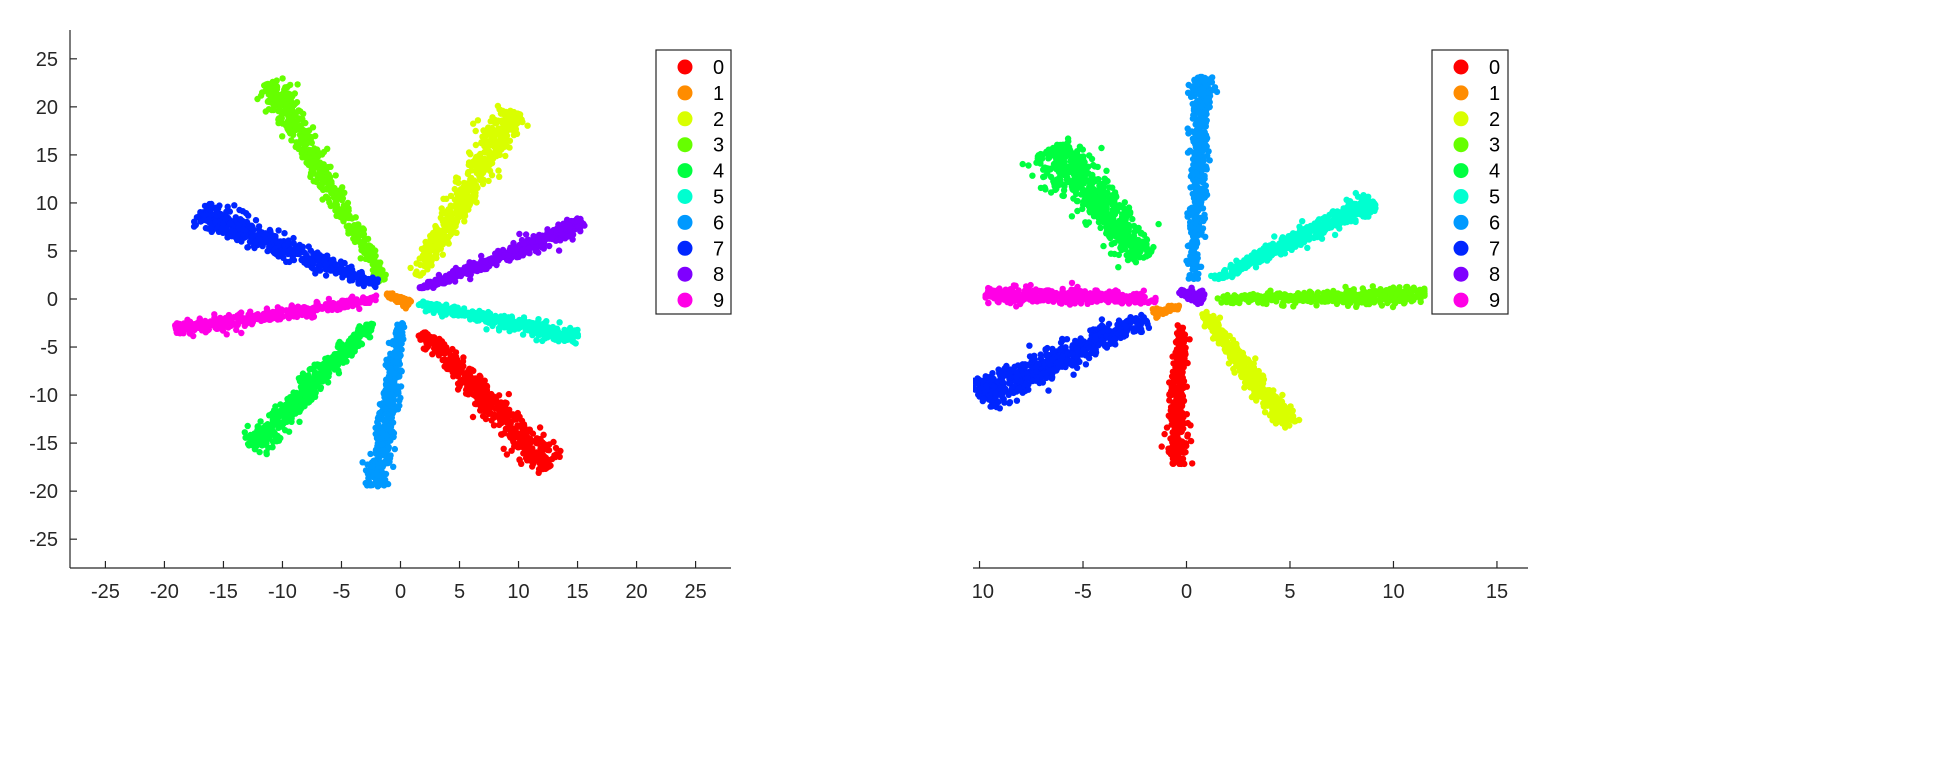  I want to click on legend-label: 2, so click(718, 120).